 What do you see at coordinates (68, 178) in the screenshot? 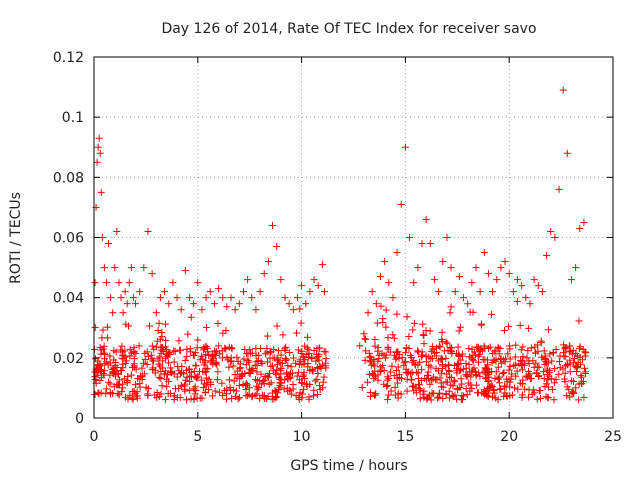
I see `y-tick-label: 0.08` at bounding box center [68, 178].